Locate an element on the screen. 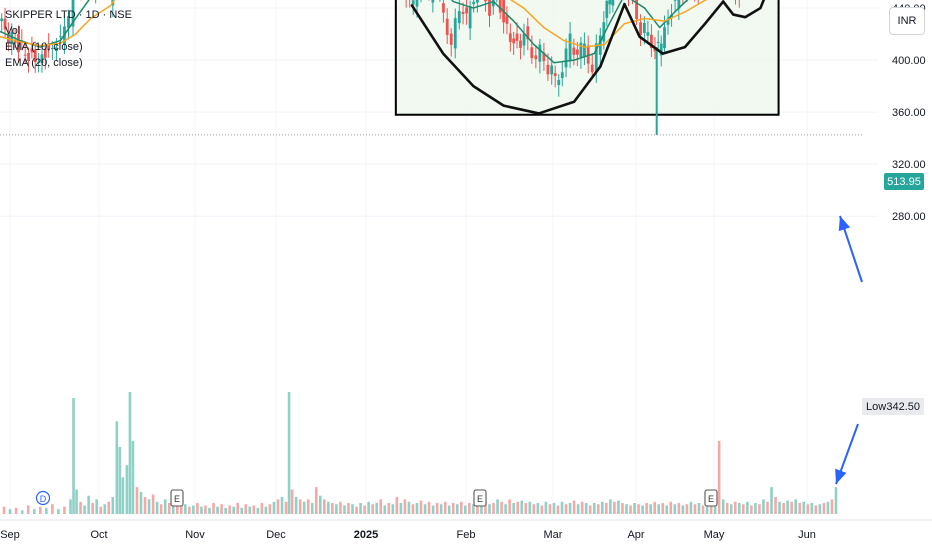  event-marker-label: D is located at coordinates (43, 499).